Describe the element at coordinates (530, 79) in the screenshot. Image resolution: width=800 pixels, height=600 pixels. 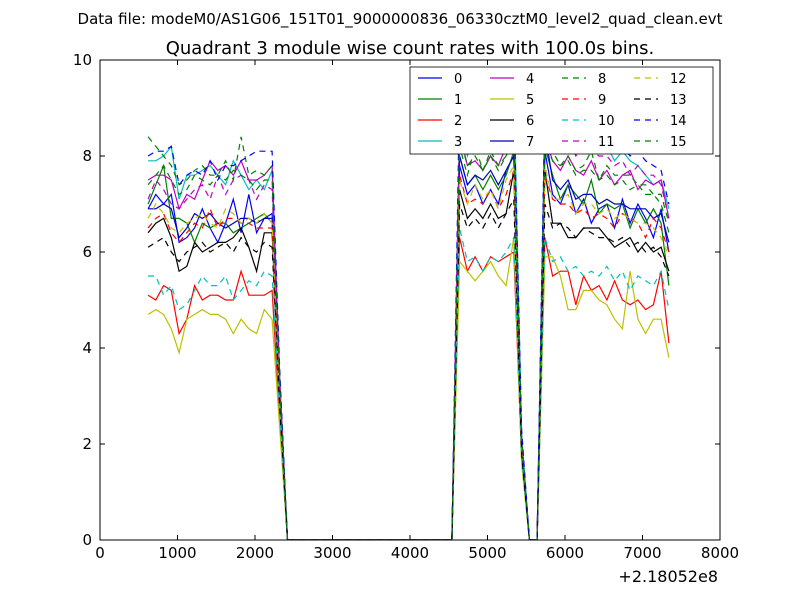
I see `legend-label-4: 4` at that location.